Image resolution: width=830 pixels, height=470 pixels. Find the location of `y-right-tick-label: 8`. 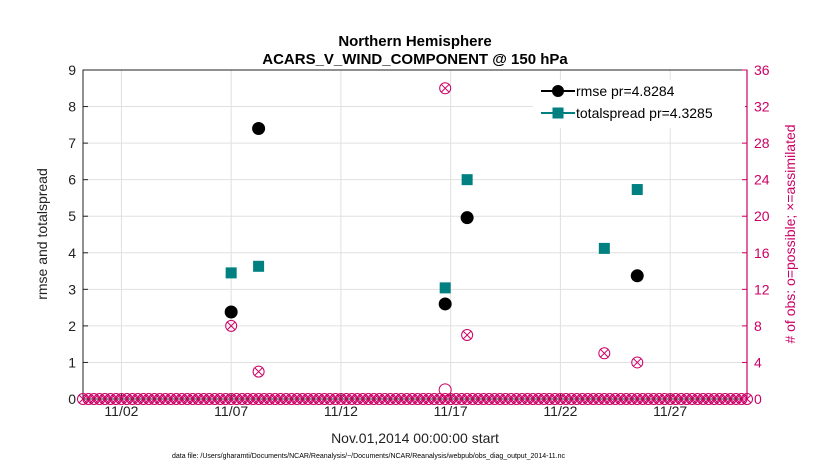

y-right-tick-label: 8 is located at coordinates (758, 326).